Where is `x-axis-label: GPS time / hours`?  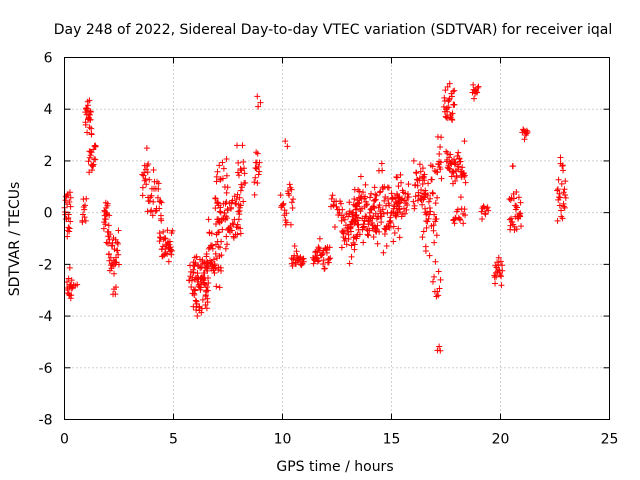 x-axis-label: GPS time / hours is located at coordinates (334, 467).